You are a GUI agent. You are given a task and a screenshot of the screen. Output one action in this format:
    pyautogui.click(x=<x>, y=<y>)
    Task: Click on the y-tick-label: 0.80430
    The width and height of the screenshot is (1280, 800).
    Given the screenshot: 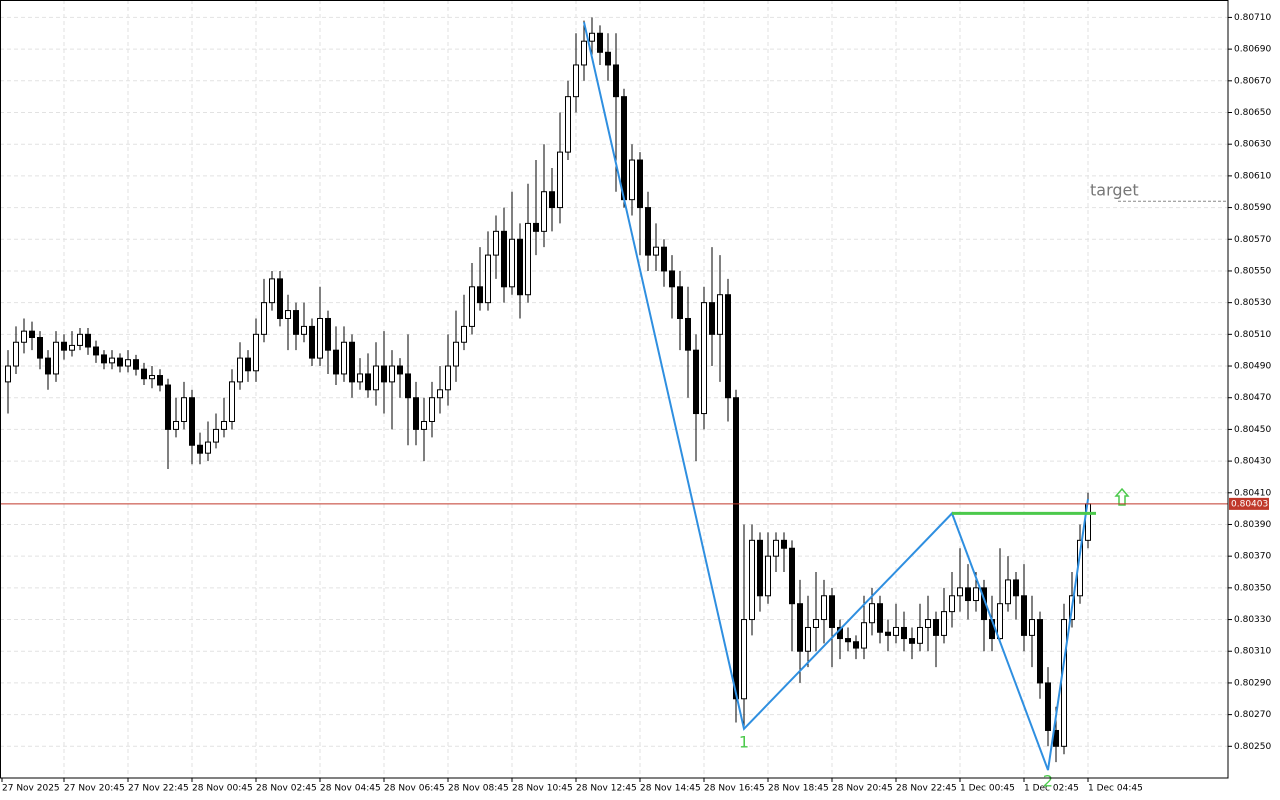 What is the action you would take?
    pyautogui.click(x=1252, y=462)
    